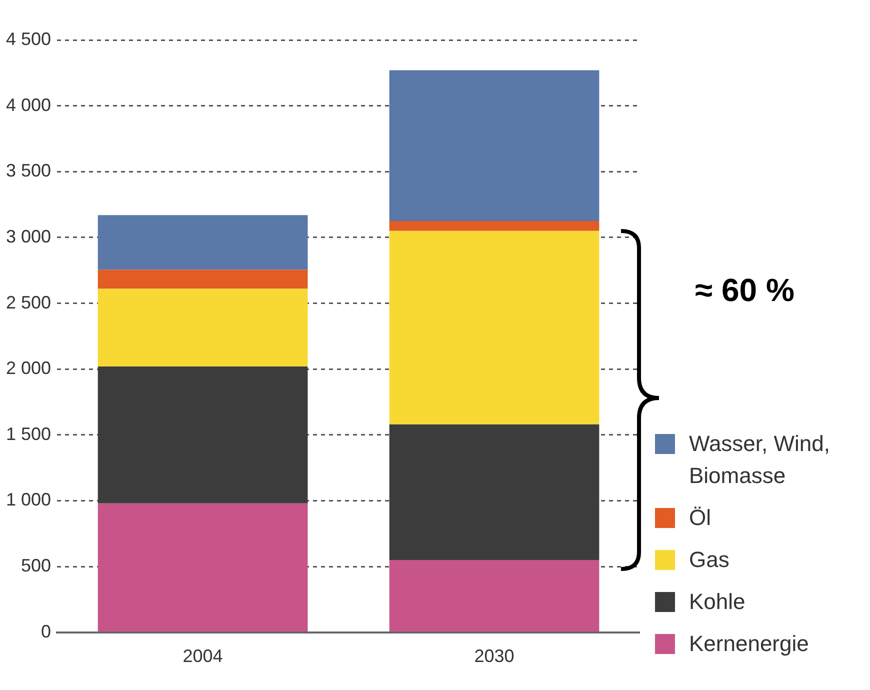 This screenshot has height=690, width=870. What do you see at coordinates (29, 104) in the screenshot?
I see `y-tick-label: 4 000` at bounding box center [29, 104].